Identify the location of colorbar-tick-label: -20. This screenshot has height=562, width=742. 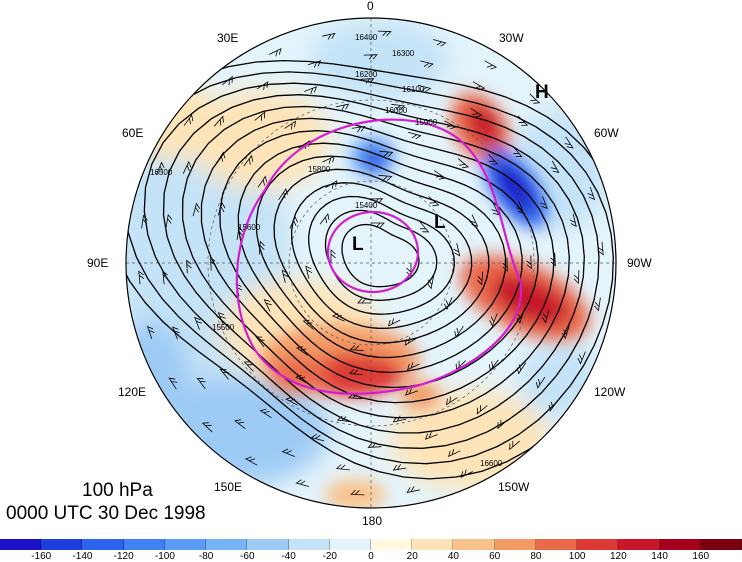
(329, 556).